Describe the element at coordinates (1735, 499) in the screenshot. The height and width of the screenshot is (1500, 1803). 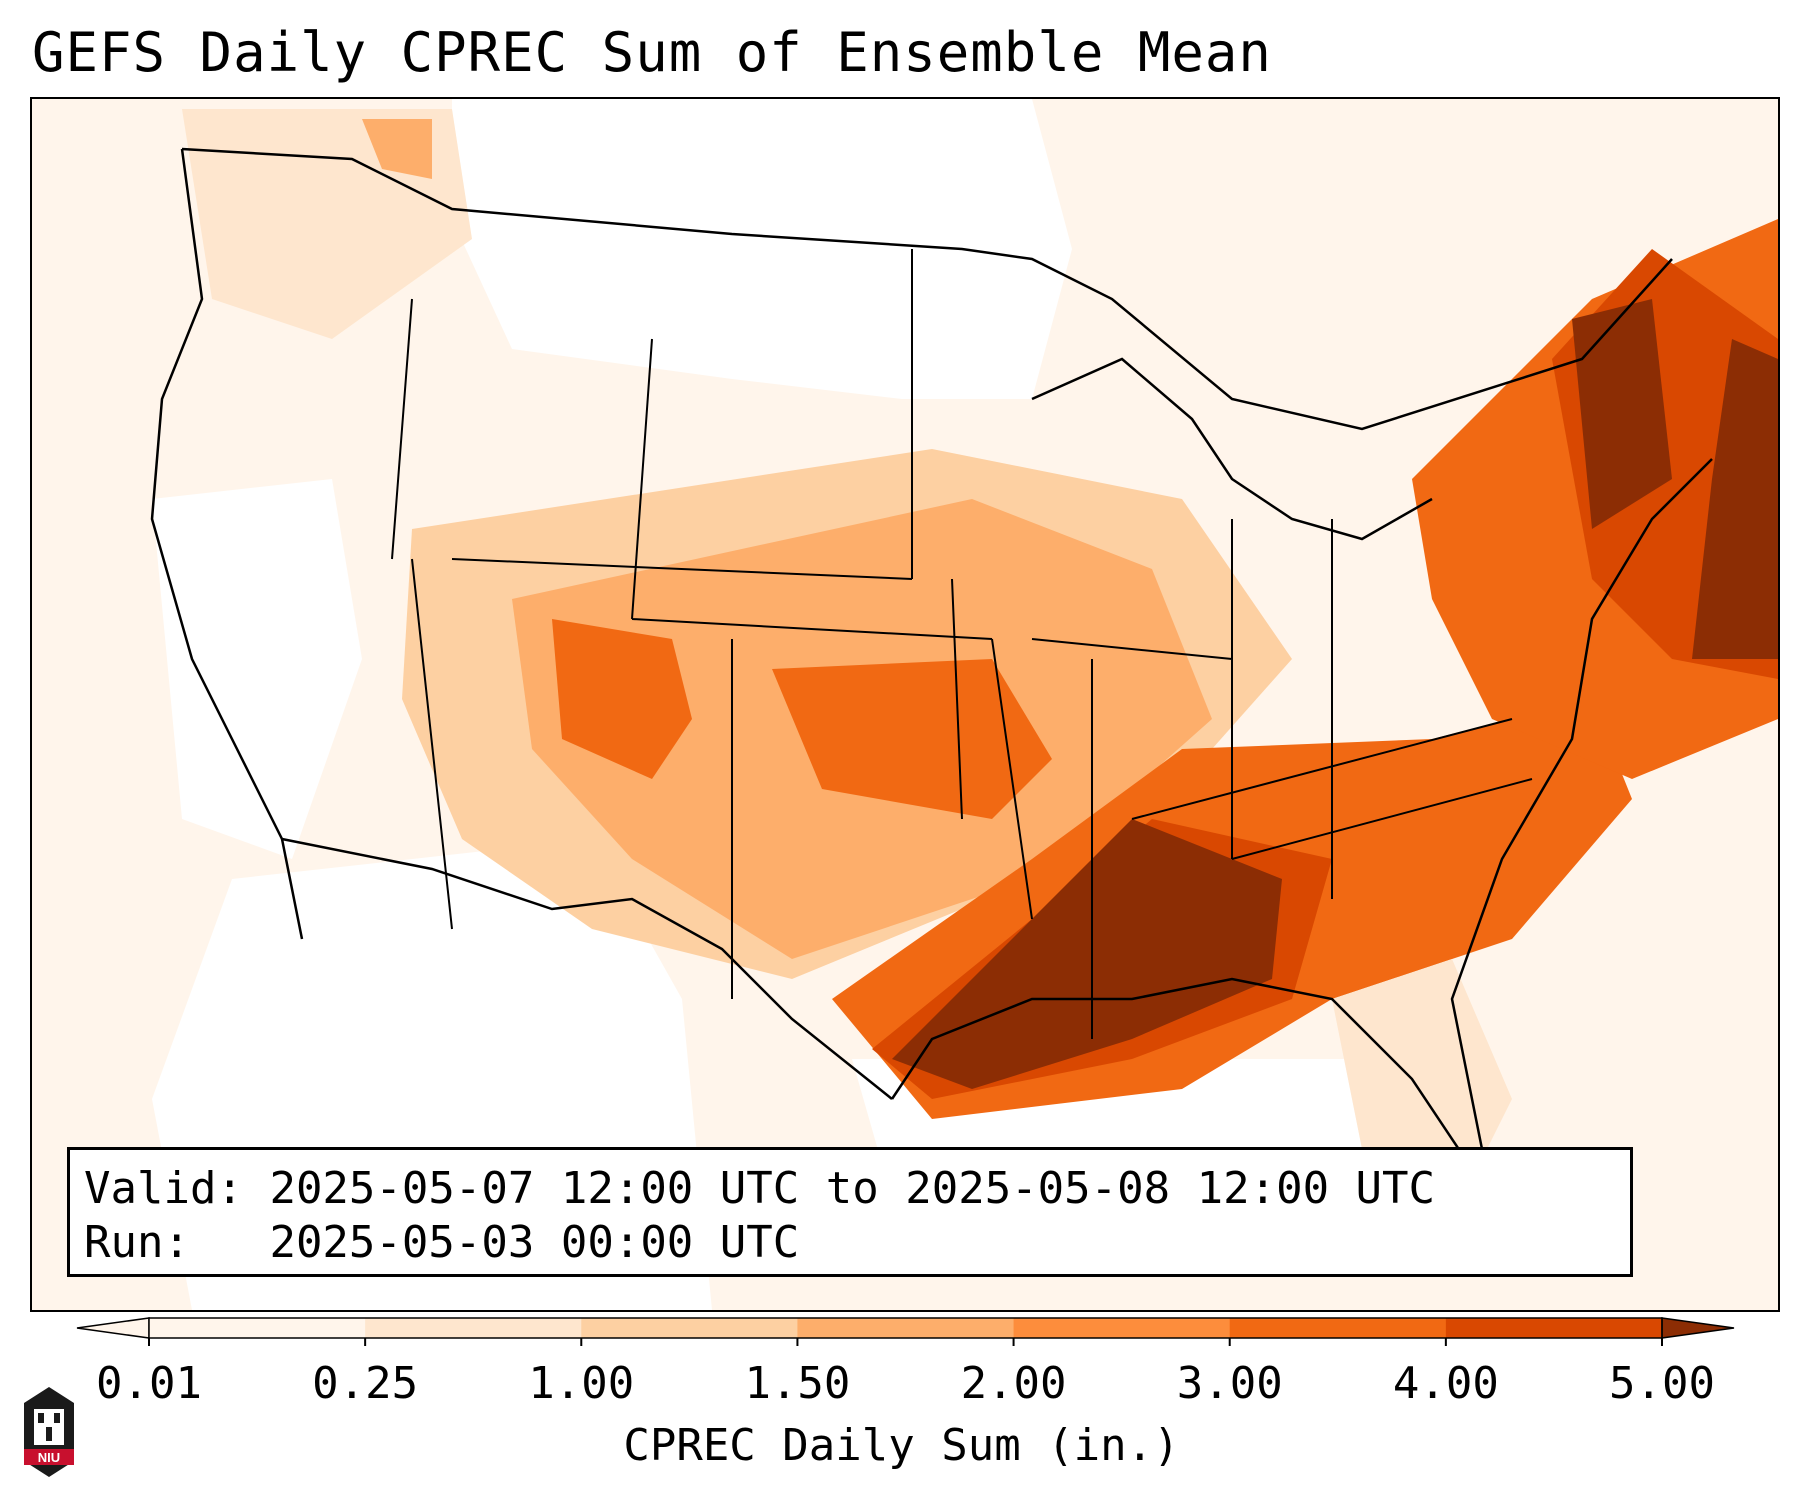
I see `precip-extreme-atlantic` at that location.